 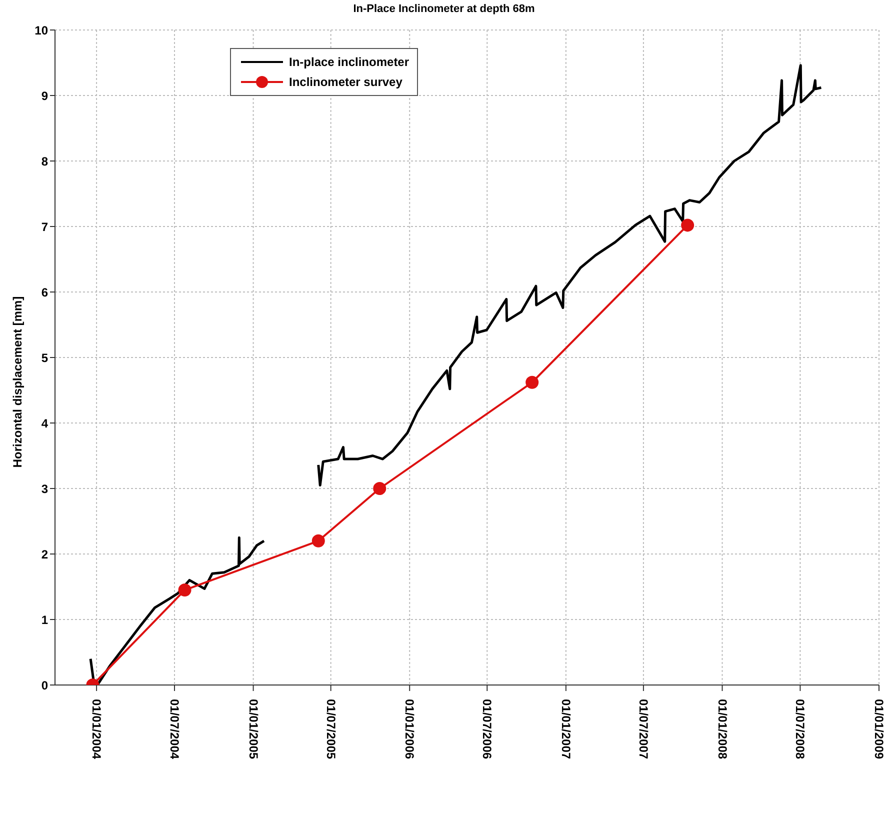 What do you see at coordinates (487, 729) in the screenshot?
I see `x-tick-label: 01/07/2006` at bounding box center [487, 729].